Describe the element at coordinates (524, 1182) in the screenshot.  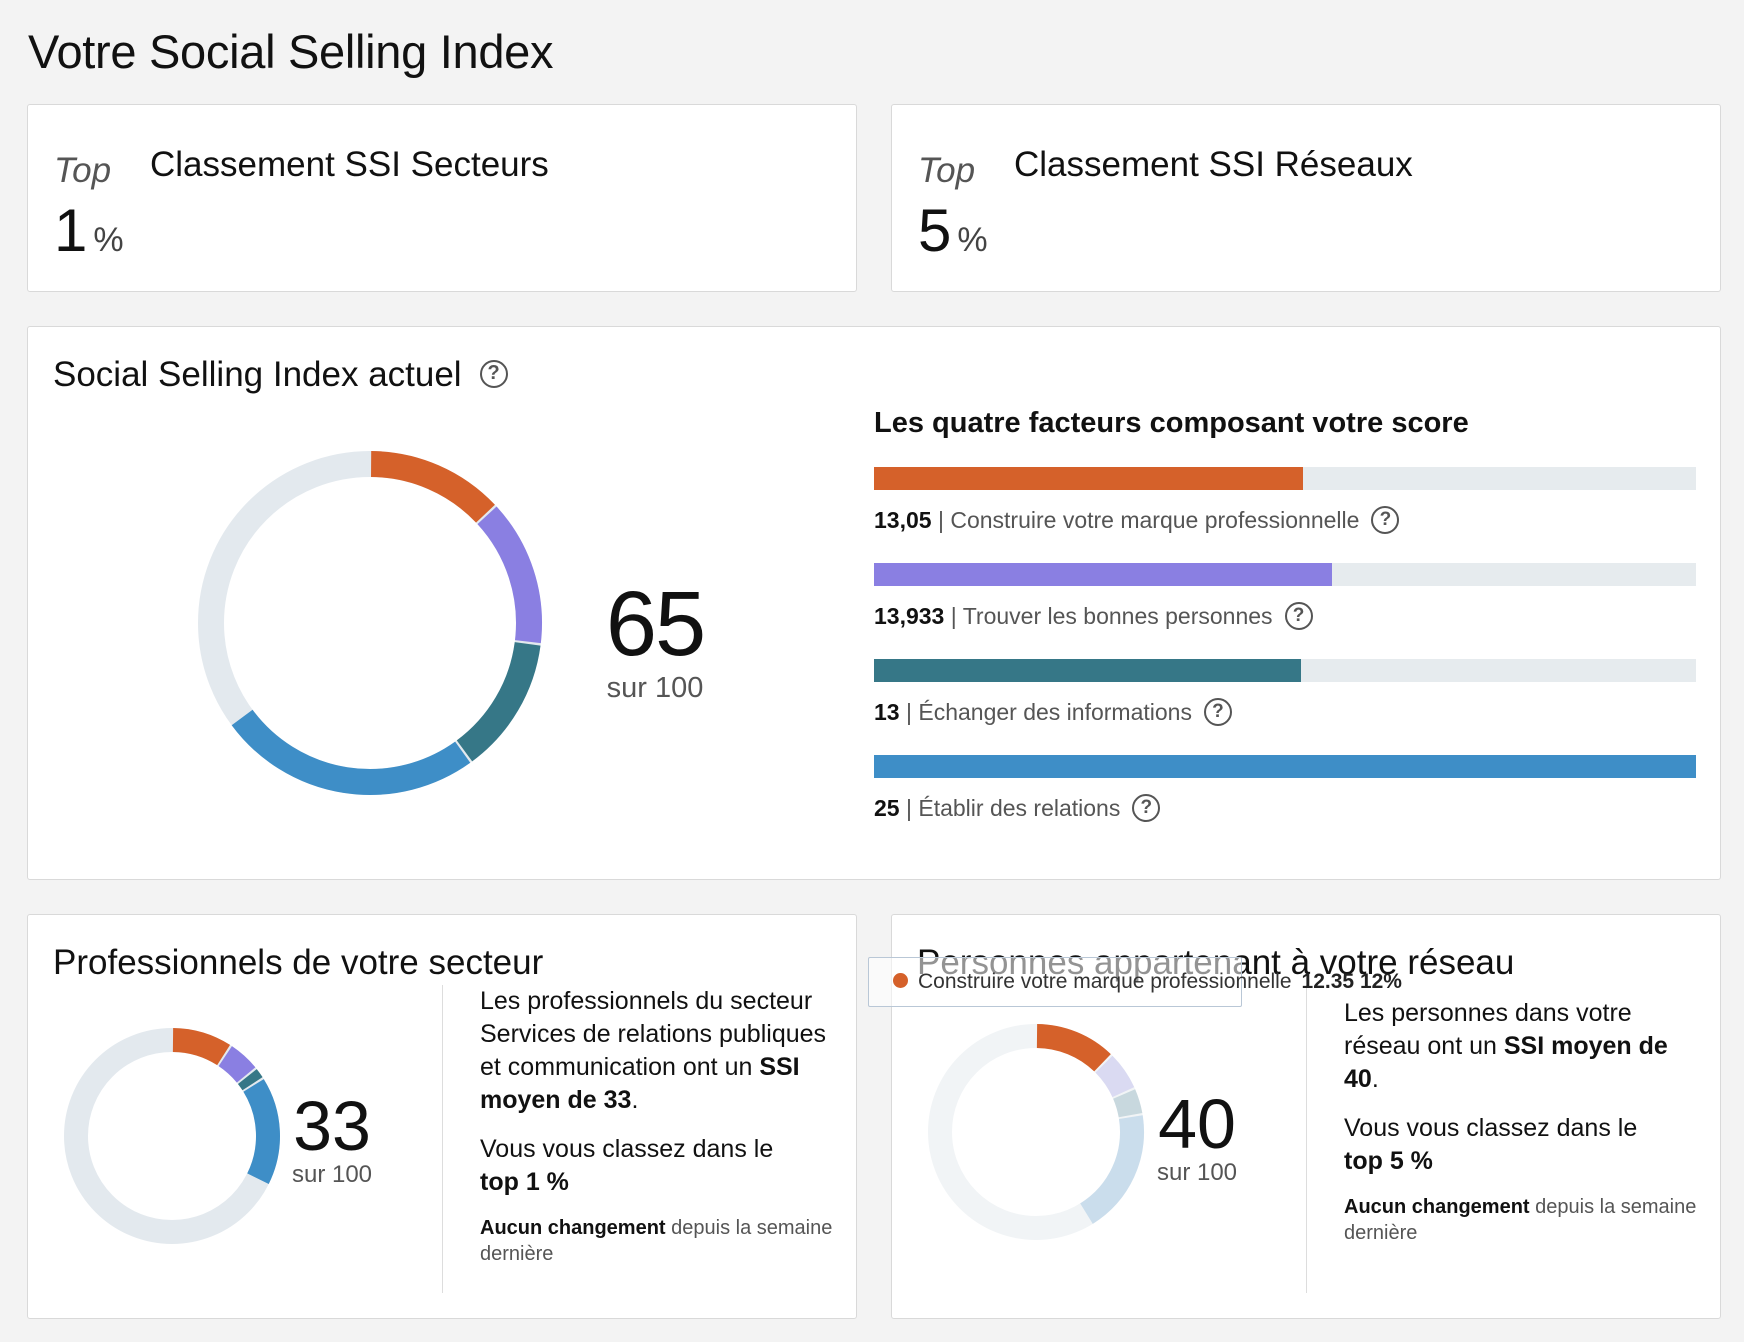
I see `industry-rank-bold: top 1 %` at that location.